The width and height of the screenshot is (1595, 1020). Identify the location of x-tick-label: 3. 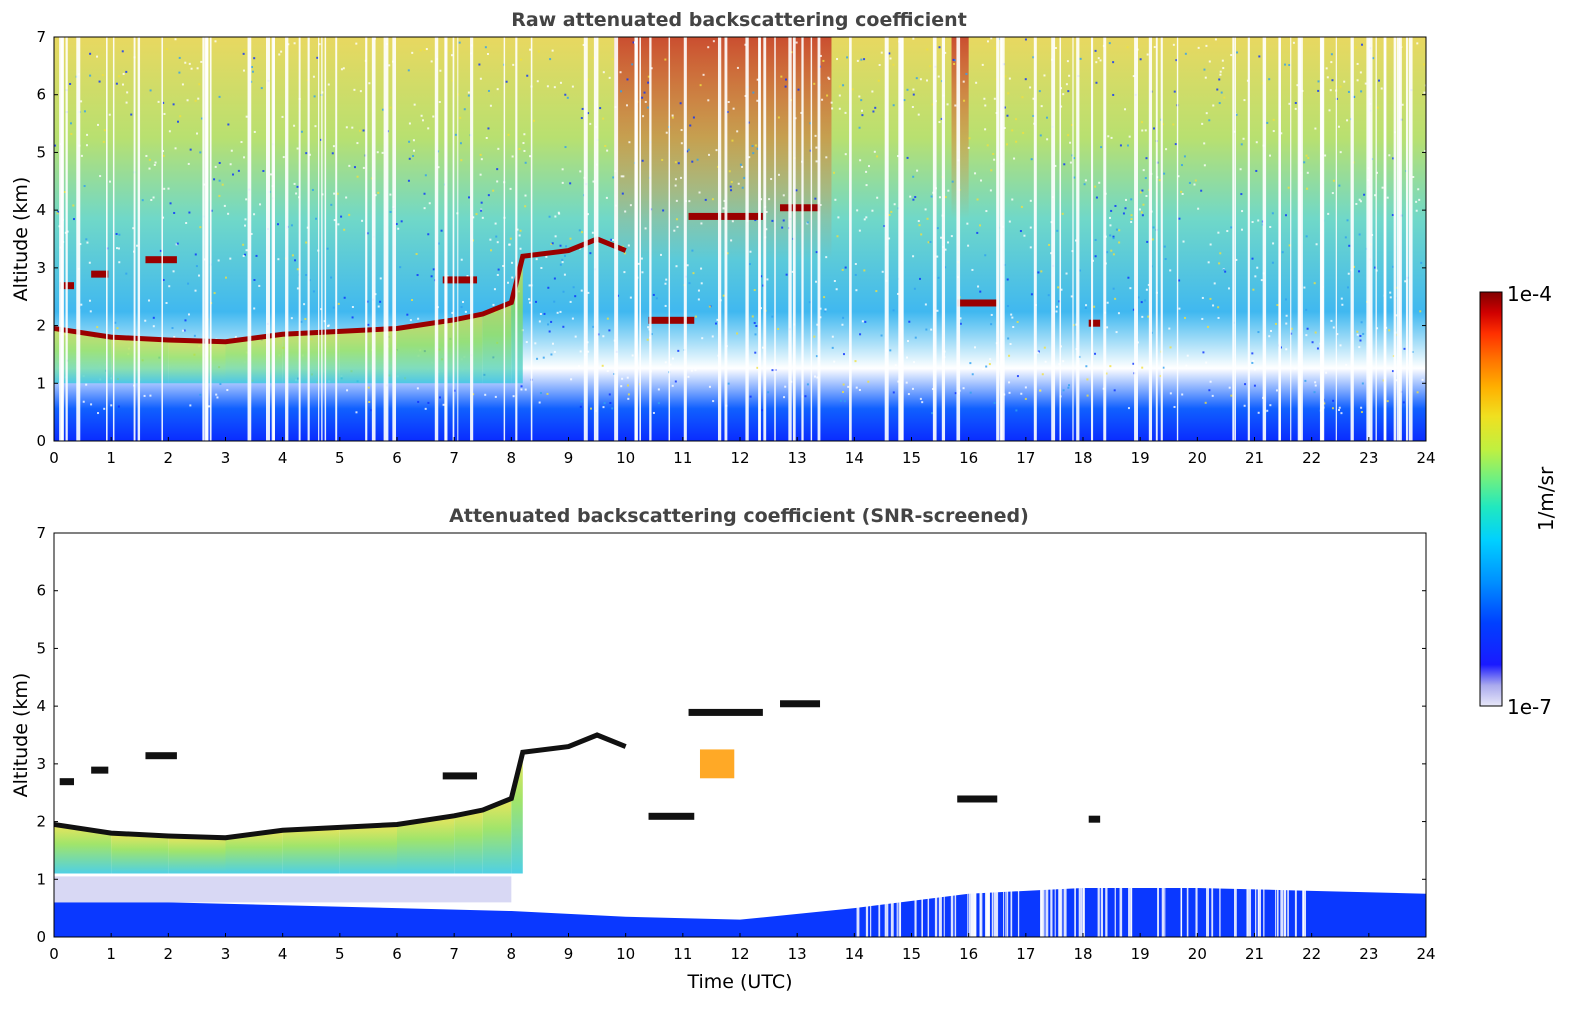
(226, 954).